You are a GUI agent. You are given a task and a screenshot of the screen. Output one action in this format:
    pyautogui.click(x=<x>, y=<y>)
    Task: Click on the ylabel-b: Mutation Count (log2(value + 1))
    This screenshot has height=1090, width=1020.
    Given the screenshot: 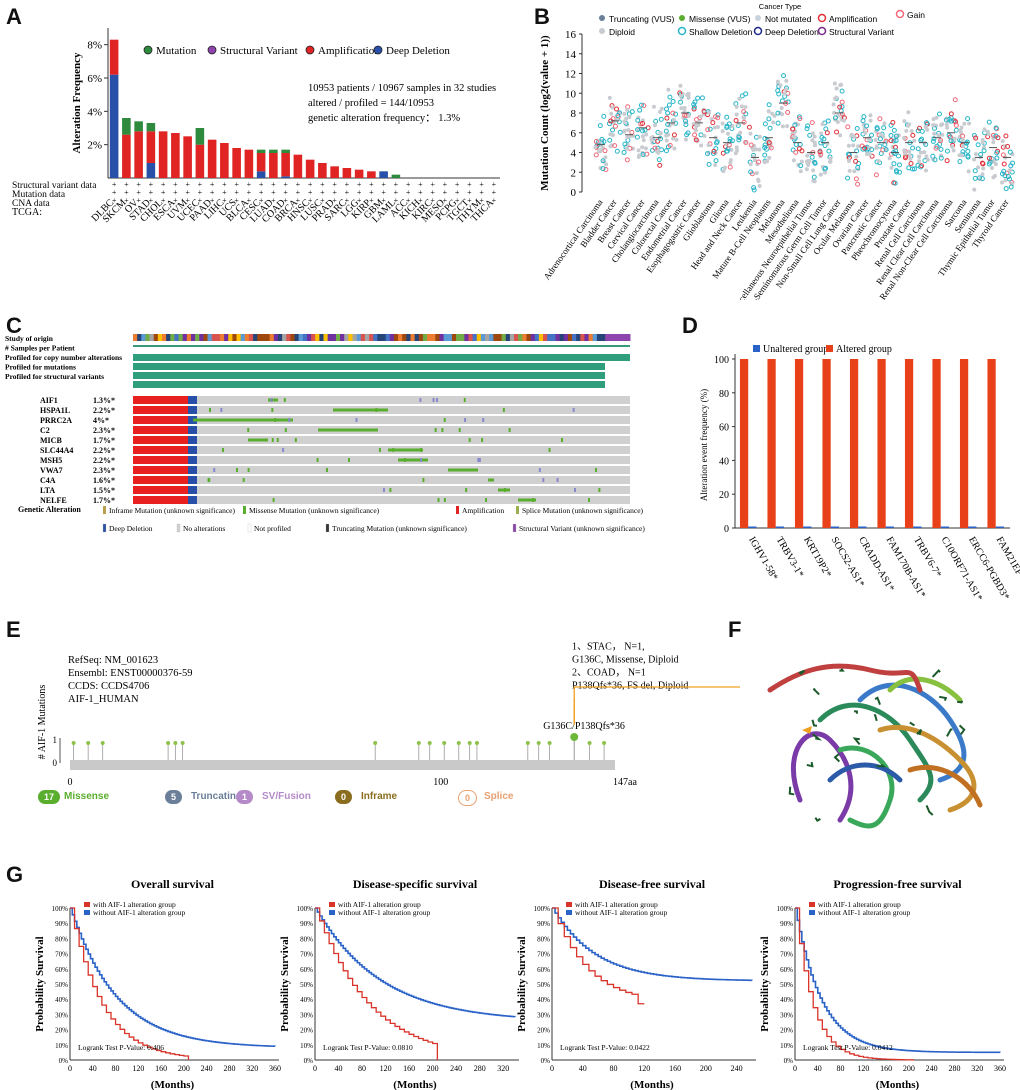 What is the action you would take?
    pyautogui.click(x=545, y=113)
    